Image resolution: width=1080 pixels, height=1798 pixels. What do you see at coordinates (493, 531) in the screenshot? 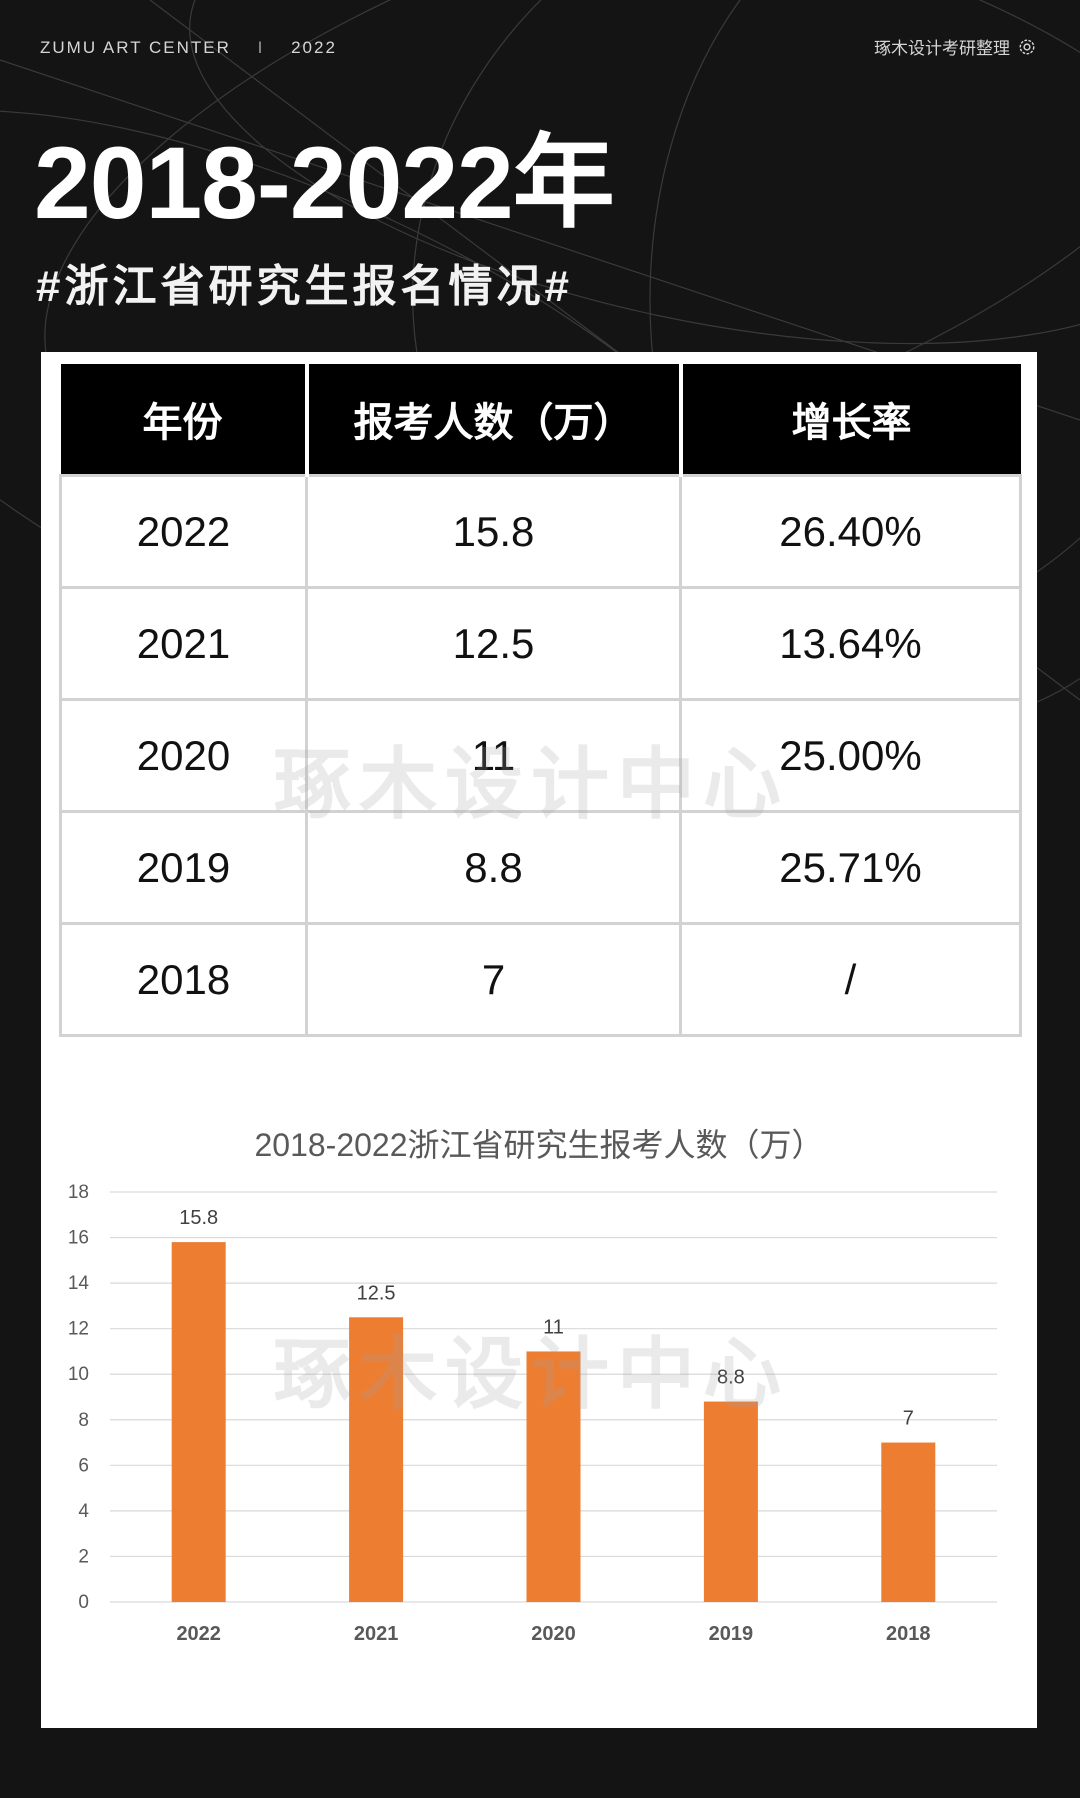
I see `cell-applicants: 15.8` at bounding box center [493, 531].